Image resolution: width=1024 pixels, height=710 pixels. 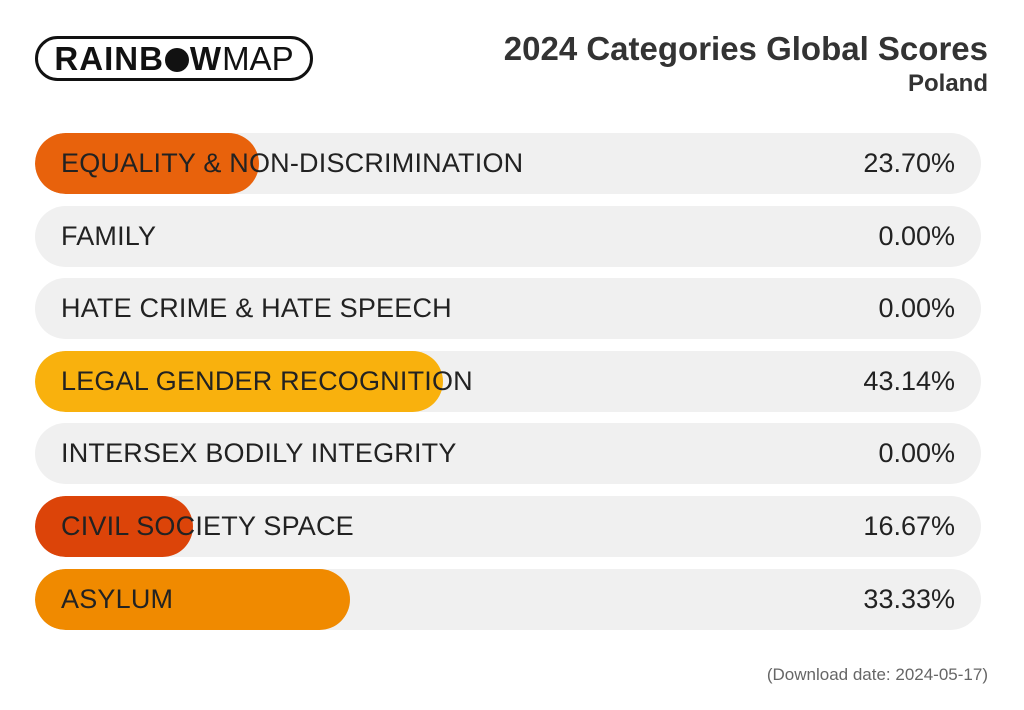 I want to click on category-label: CIVIL SOCIETY SPACE, so click(x=207, y=525).